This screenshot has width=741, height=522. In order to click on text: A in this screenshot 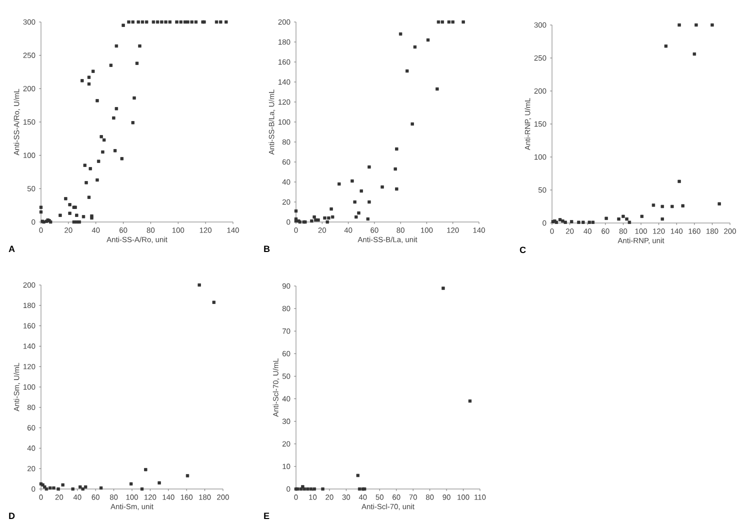, I will do `click(11, 249)`.